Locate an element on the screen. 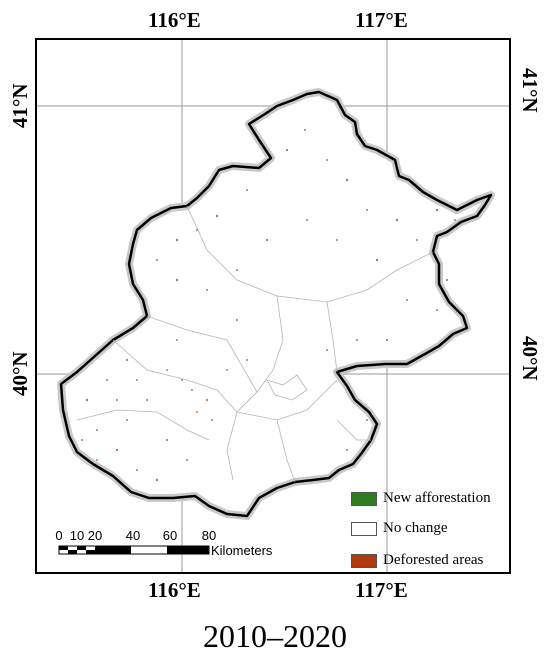  legend-label-no-change: No change is located at coordinates (415, 528).